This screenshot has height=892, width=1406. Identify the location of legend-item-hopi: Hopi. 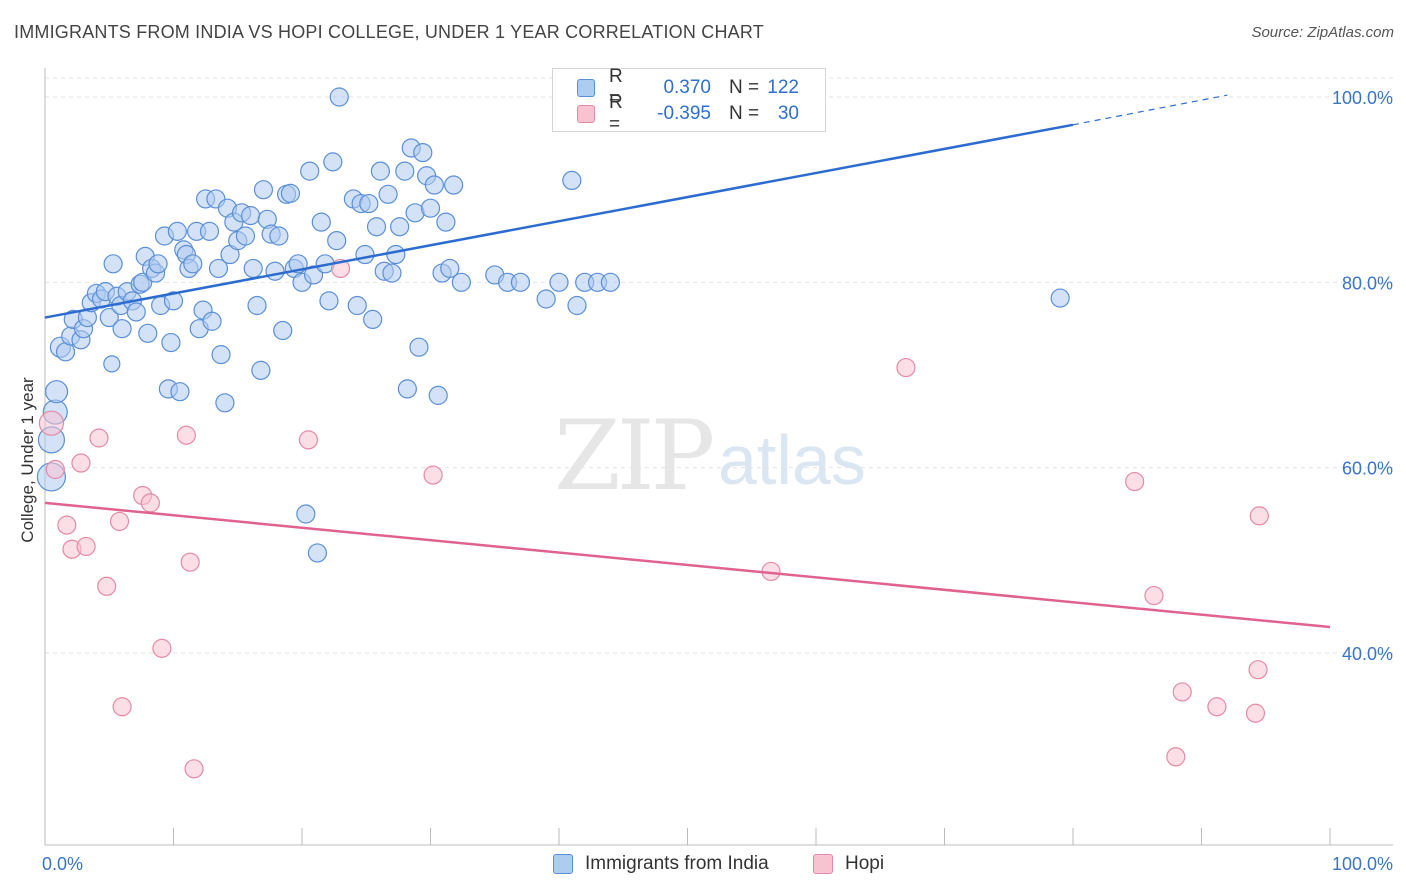
(848, 864).